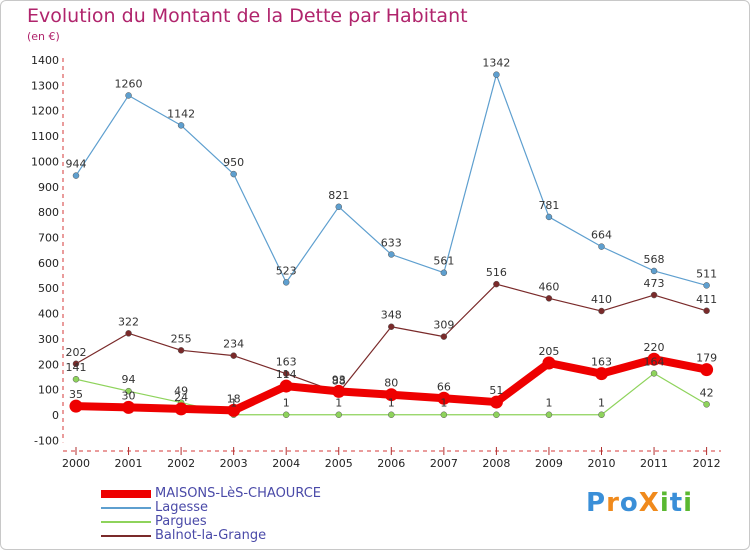  I want to click on y-tick-label: 600, so click(48, 263).